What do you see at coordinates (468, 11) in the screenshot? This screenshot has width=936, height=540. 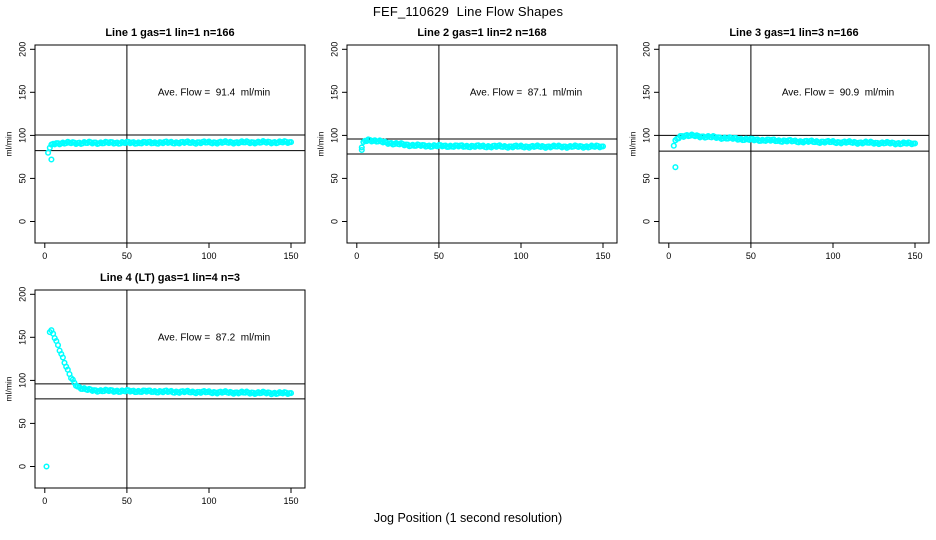 I see `figure-title: FEF_110629 Line Flow Shapes` at bounding box center [468, 11].